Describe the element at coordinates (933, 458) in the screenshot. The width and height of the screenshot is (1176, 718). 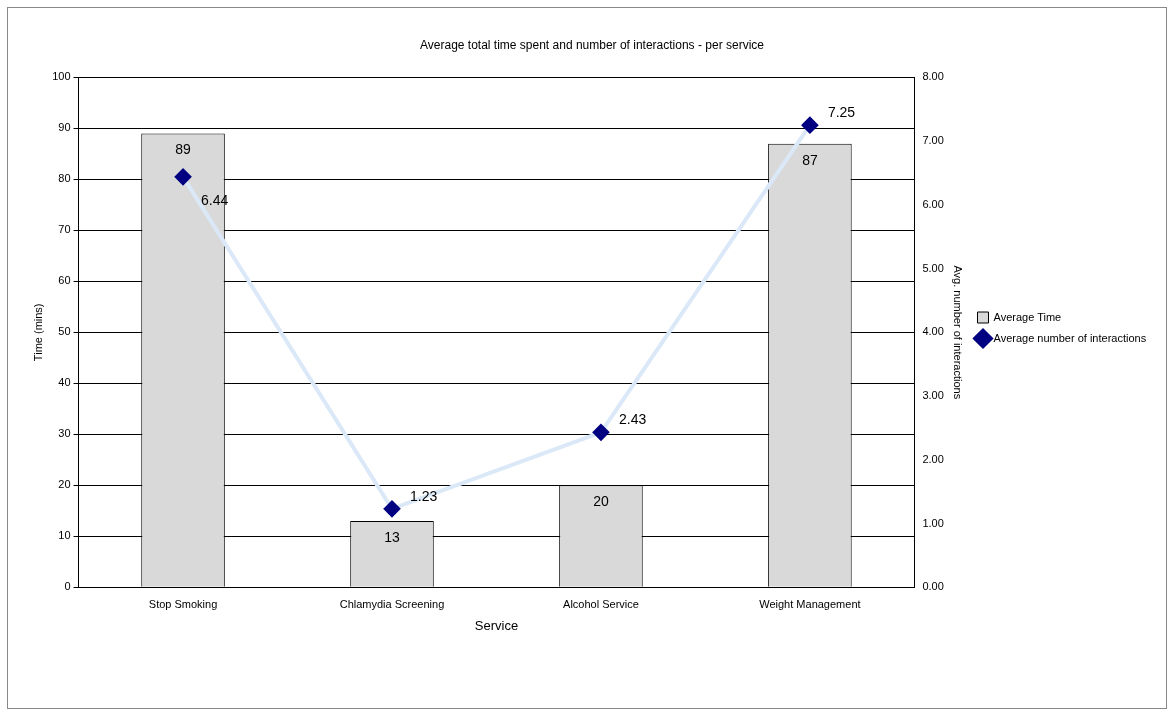
I see `y2-tick-label: 2.00` at that location.